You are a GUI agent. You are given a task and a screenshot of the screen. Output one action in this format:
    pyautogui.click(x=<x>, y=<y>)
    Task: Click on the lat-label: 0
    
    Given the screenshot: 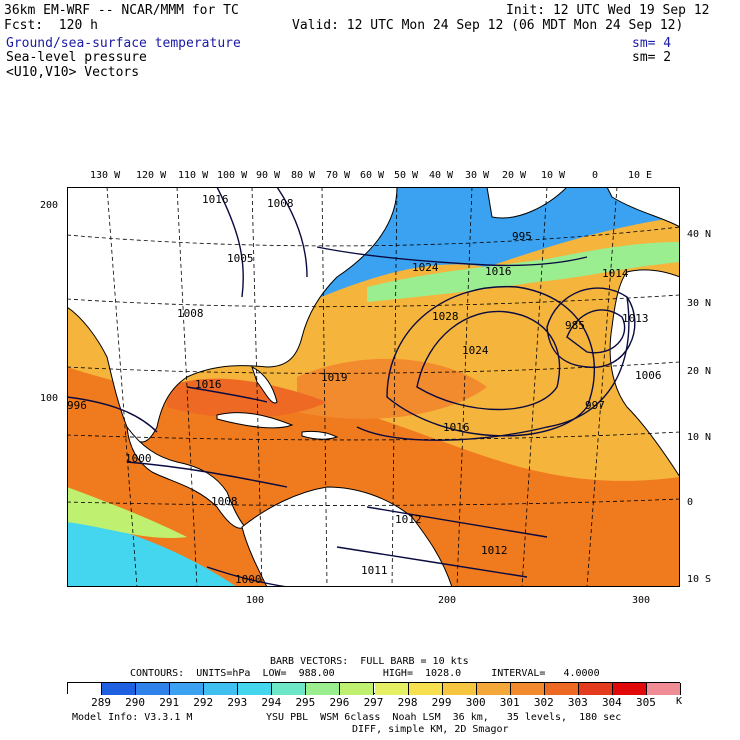 What is the action you would take?
    pyautogui.click(x=690, y=502)
    